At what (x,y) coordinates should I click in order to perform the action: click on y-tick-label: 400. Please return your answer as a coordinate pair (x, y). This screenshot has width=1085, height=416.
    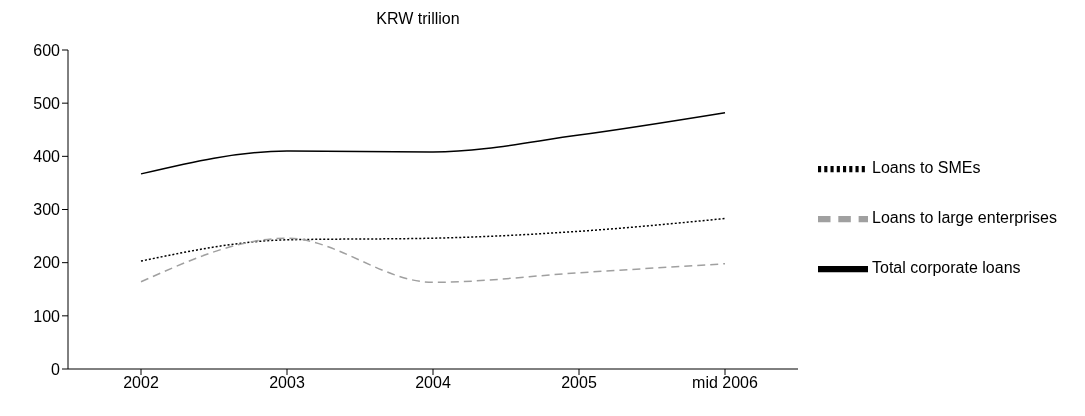
    Looking at the image, I should click on (47, 157).